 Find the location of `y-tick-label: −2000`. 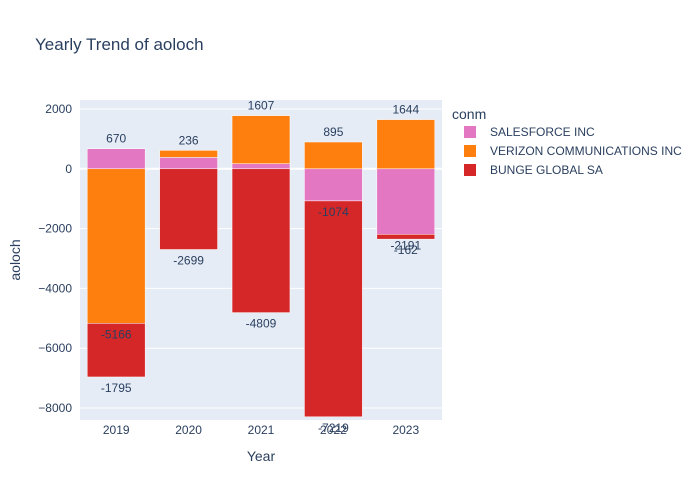

y-tick-label: −2000 is located at coordinates (55, 229).